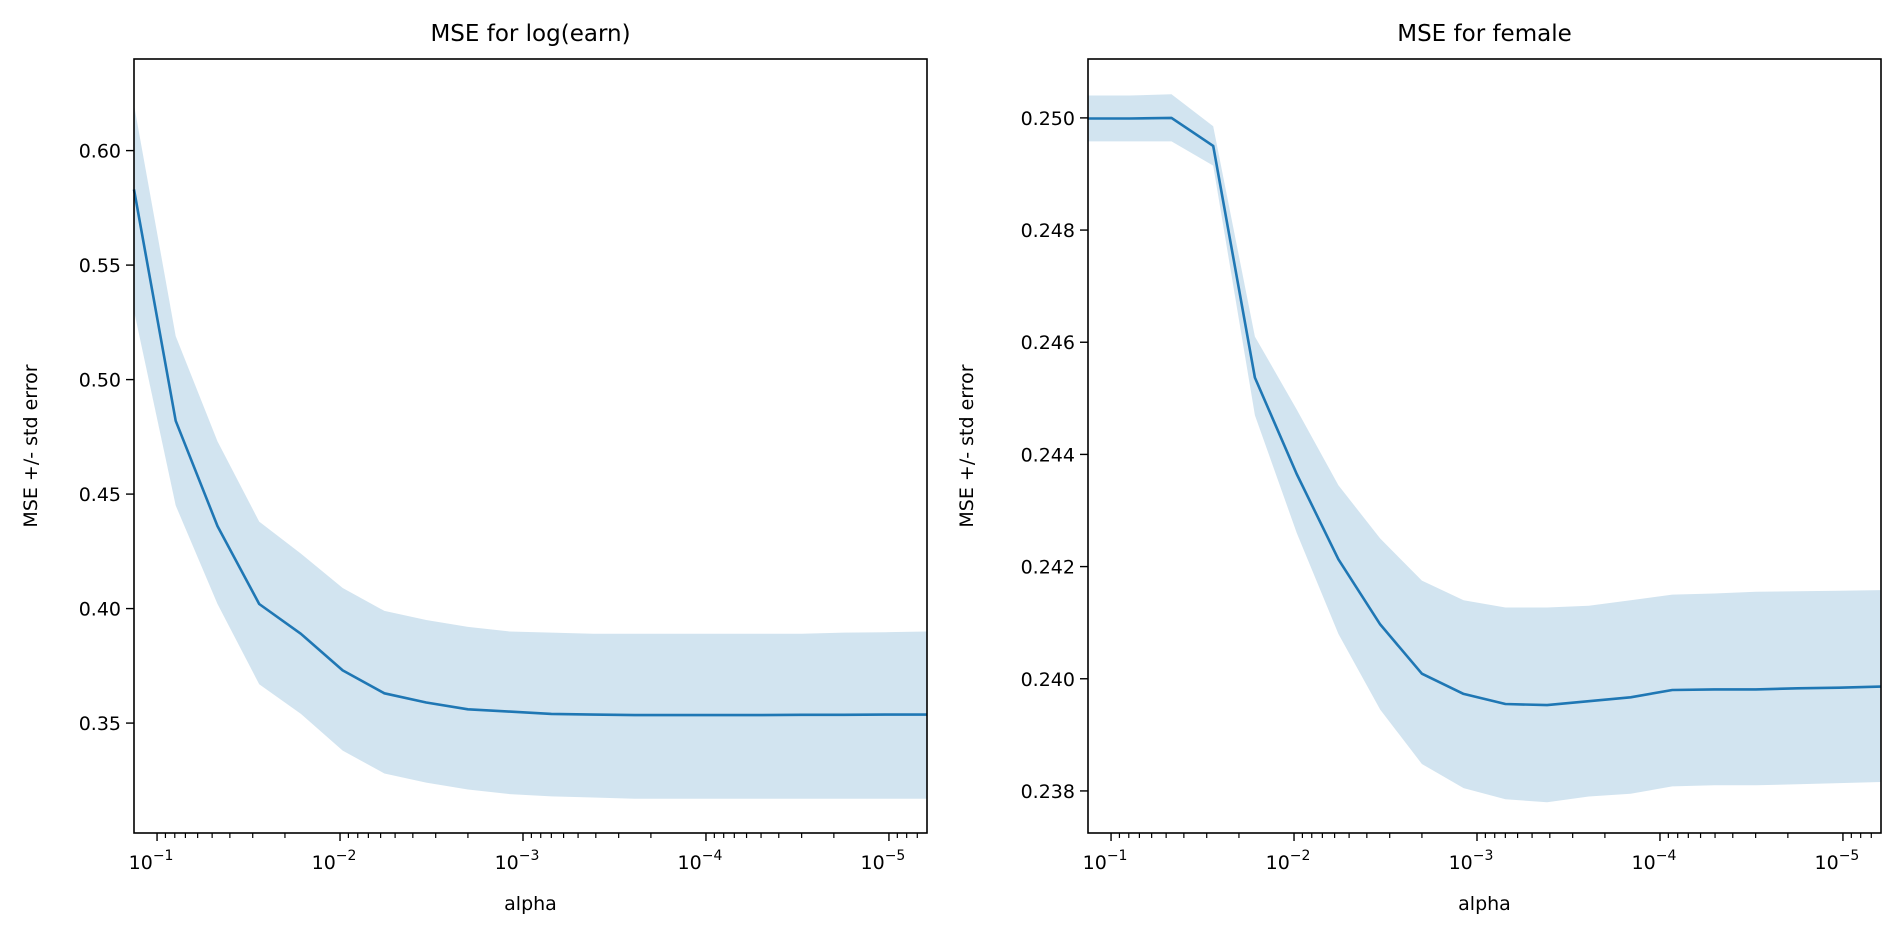 Image resolution: width=1900 pixels, height=936 pixels. What do you see at coordinates (1048, 568) in the screenshot?
I see `y-tick-label: 0.242` at bounding box center [1048, 568].